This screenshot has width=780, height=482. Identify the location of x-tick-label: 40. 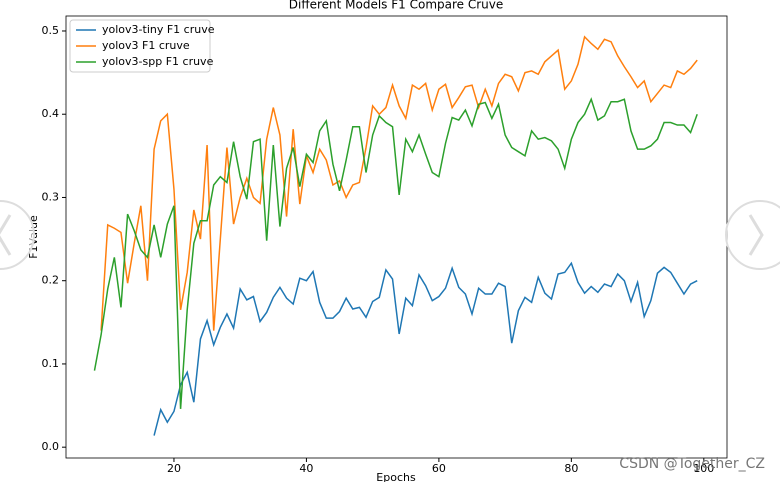
(306, 468).